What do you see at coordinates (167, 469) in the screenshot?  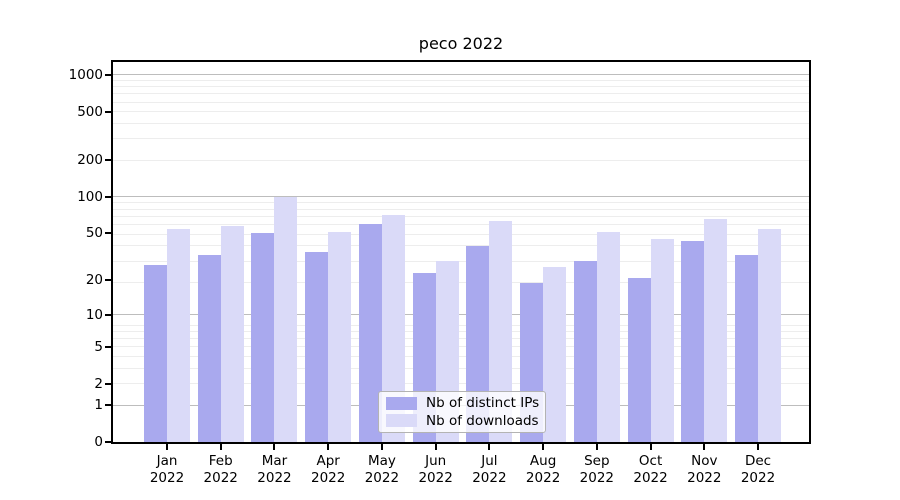 I see `x-tick-label-jan: Jan 2022` at bounding box center [167, 469].